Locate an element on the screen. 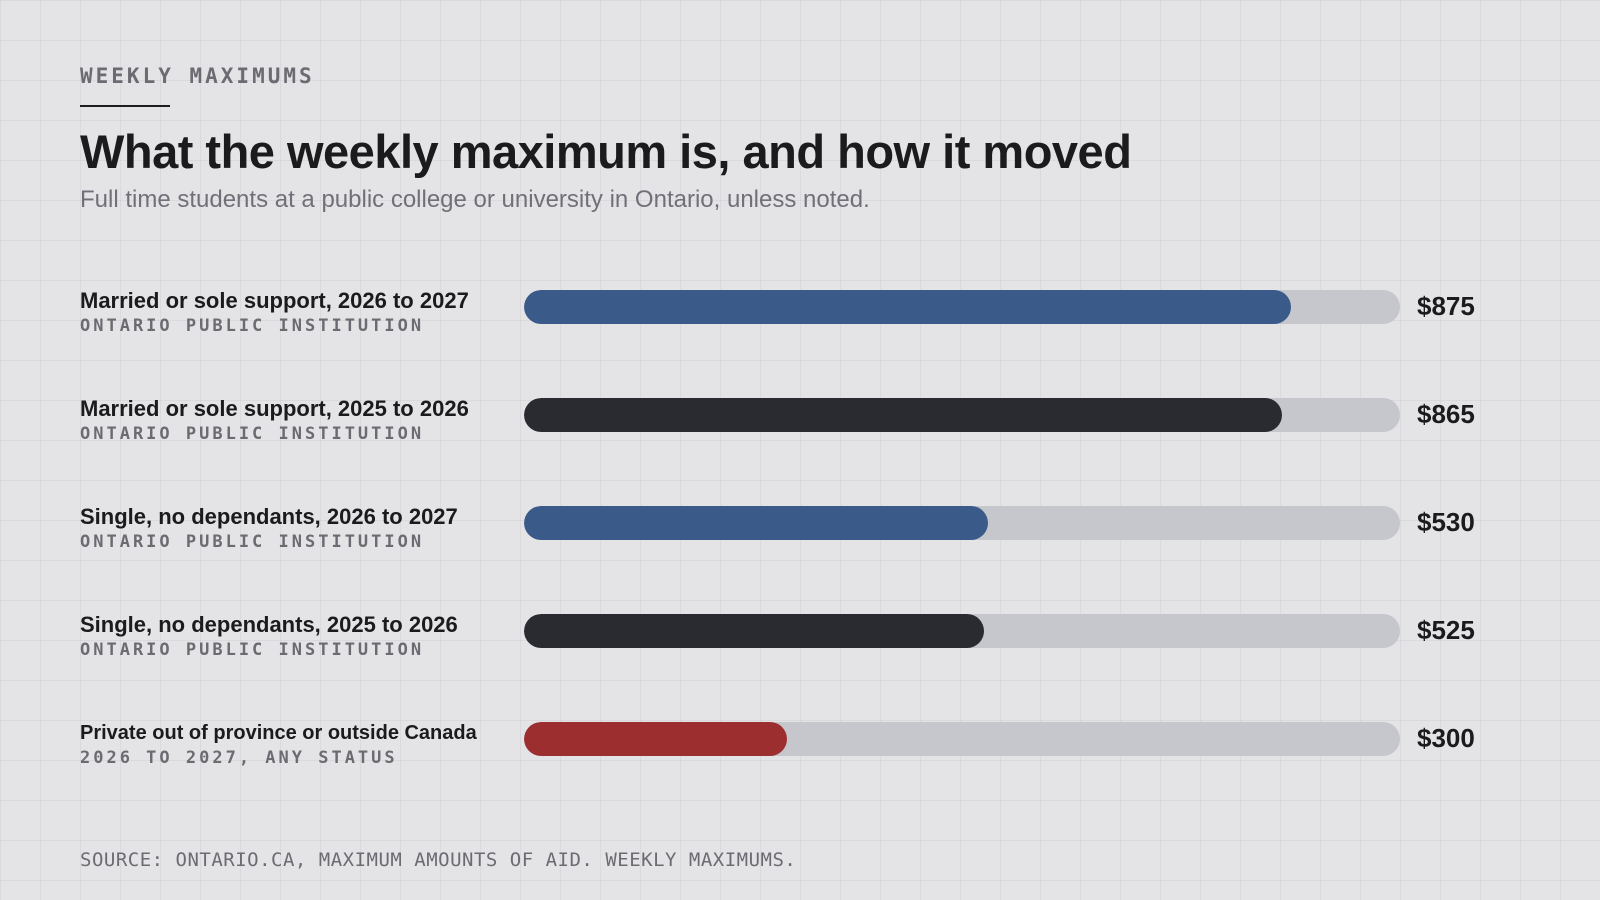 This screenshot has width=1600, height=900. bar-value-label: $300 is located at coordinates (1446, 738).